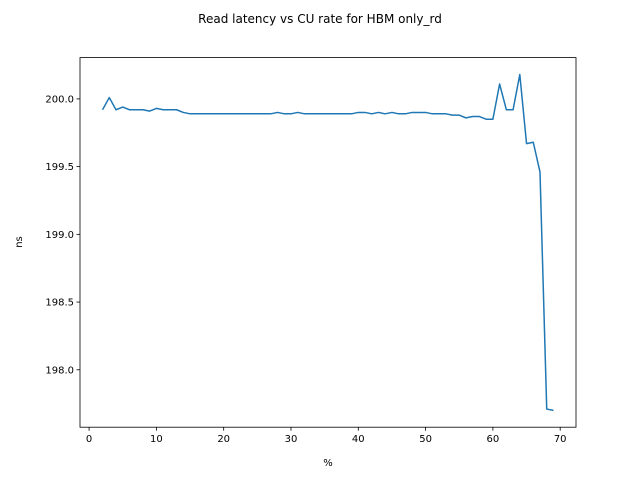 This screenshot has width=640, height=480. What do you see at coordinates (89, 439) in the screenshot?
I see `x-tick-label: 0` at bounding box center [89, 439].